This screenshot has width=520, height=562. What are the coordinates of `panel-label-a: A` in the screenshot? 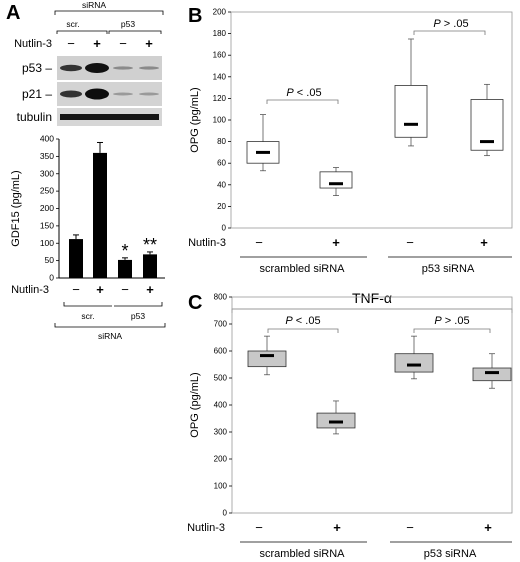 It's located at (13, 13).